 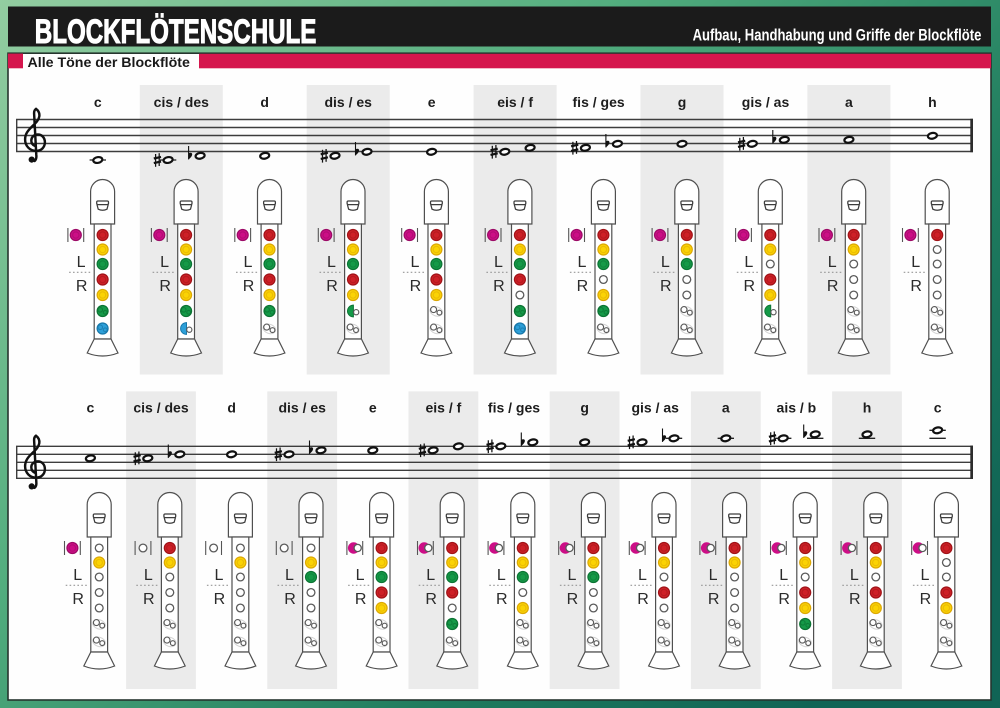 What do you see at coordinates (109, 63) in the screenshot?
I see `svg-text: Alle Töne der Blockflöte` at bounding box center [109, 63].